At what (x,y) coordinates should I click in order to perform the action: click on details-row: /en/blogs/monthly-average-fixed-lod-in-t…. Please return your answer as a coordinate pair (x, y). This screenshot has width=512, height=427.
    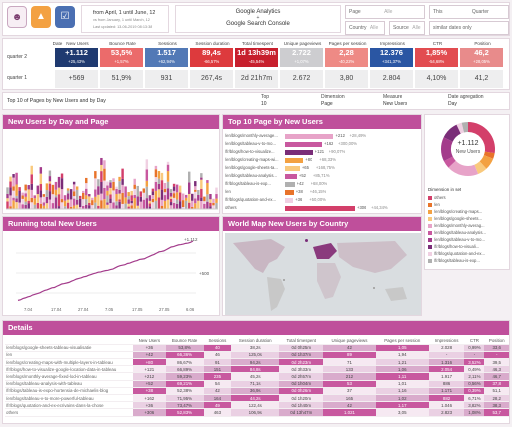
    Looking at the image, I should click on (257, 376).